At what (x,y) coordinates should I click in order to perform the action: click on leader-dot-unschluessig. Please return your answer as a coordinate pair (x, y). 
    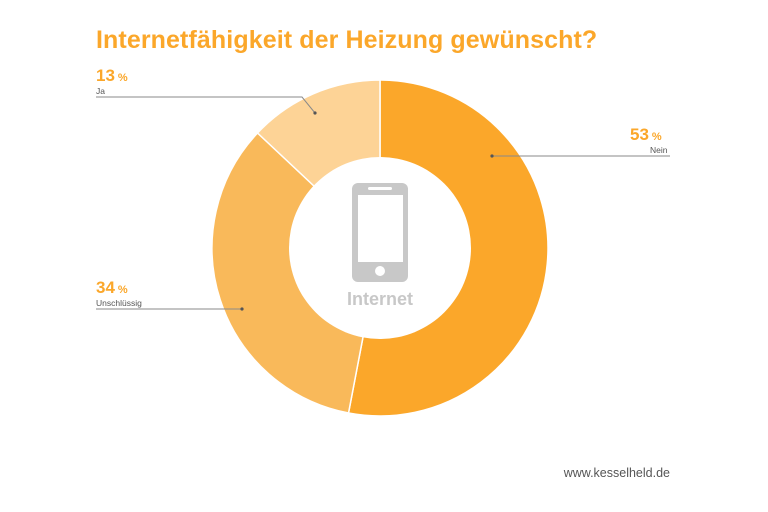
    Looking at the image, I should click on (242, 309).